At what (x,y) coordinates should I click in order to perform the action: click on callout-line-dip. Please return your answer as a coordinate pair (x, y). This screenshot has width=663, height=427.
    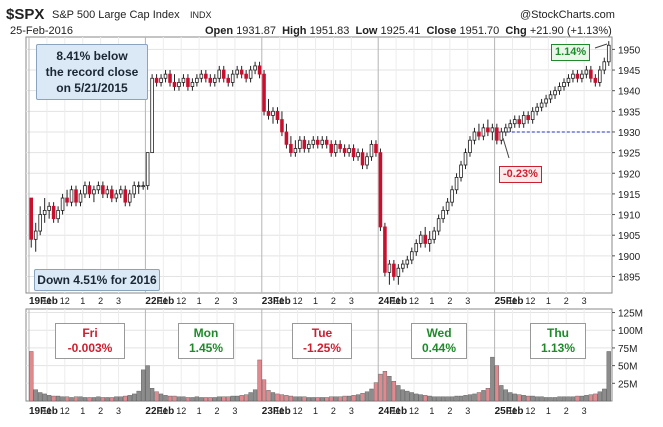
    Looking at the image, I should click on (506, 148).